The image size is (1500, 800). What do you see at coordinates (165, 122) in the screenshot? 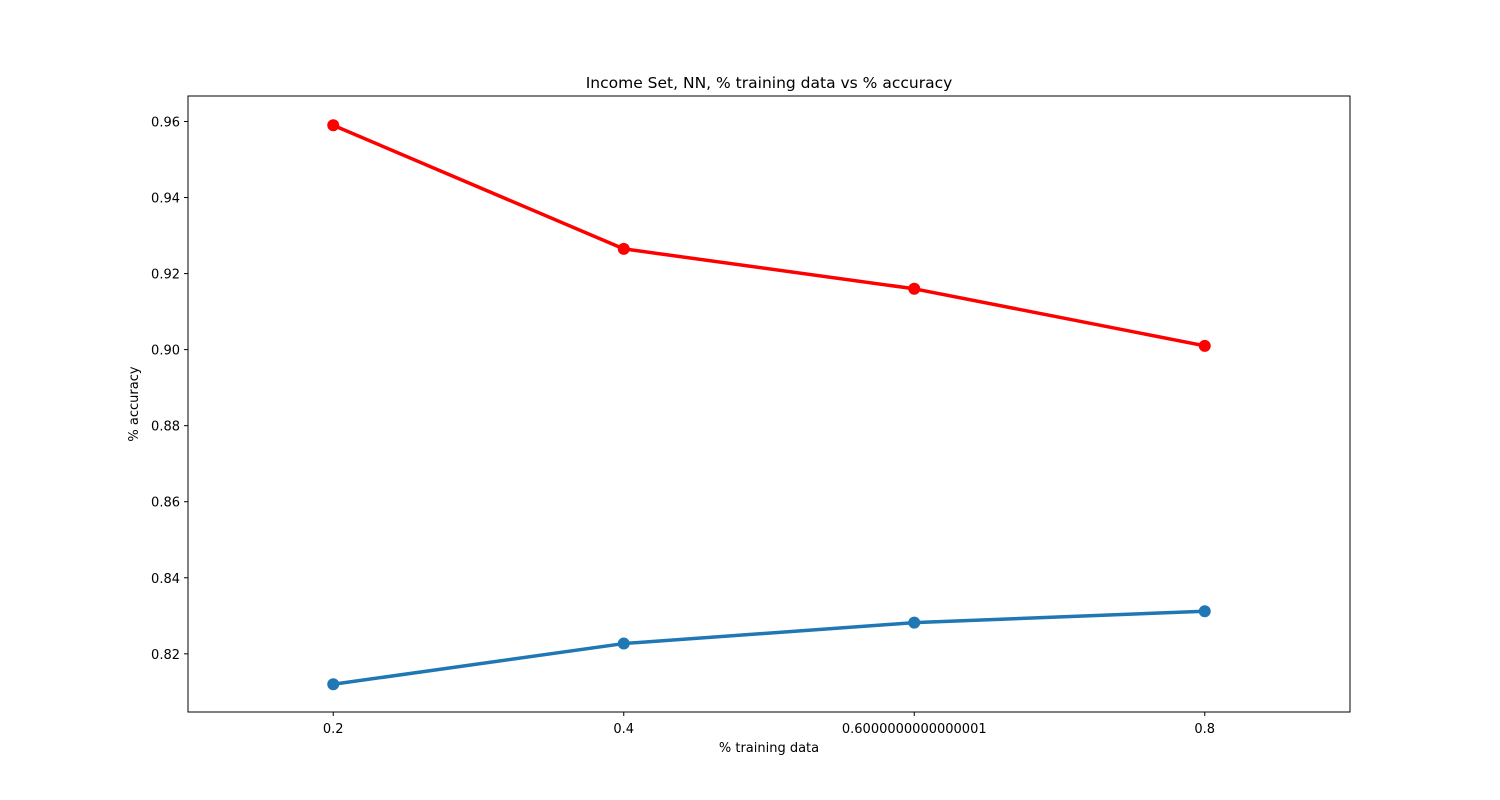
I see `y-tick-label: 0.96` at bounding box center [165, 122].